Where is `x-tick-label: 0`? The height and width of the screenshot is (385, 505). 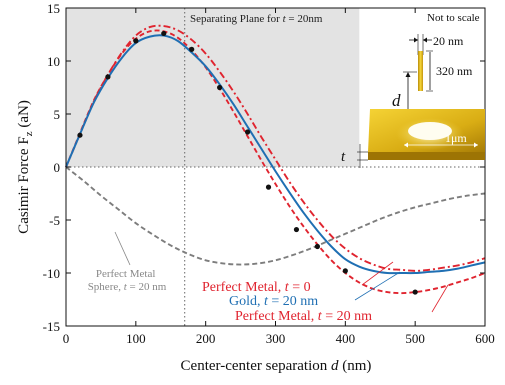 x-tick-label: 0 is located at coordinates (66, 338).